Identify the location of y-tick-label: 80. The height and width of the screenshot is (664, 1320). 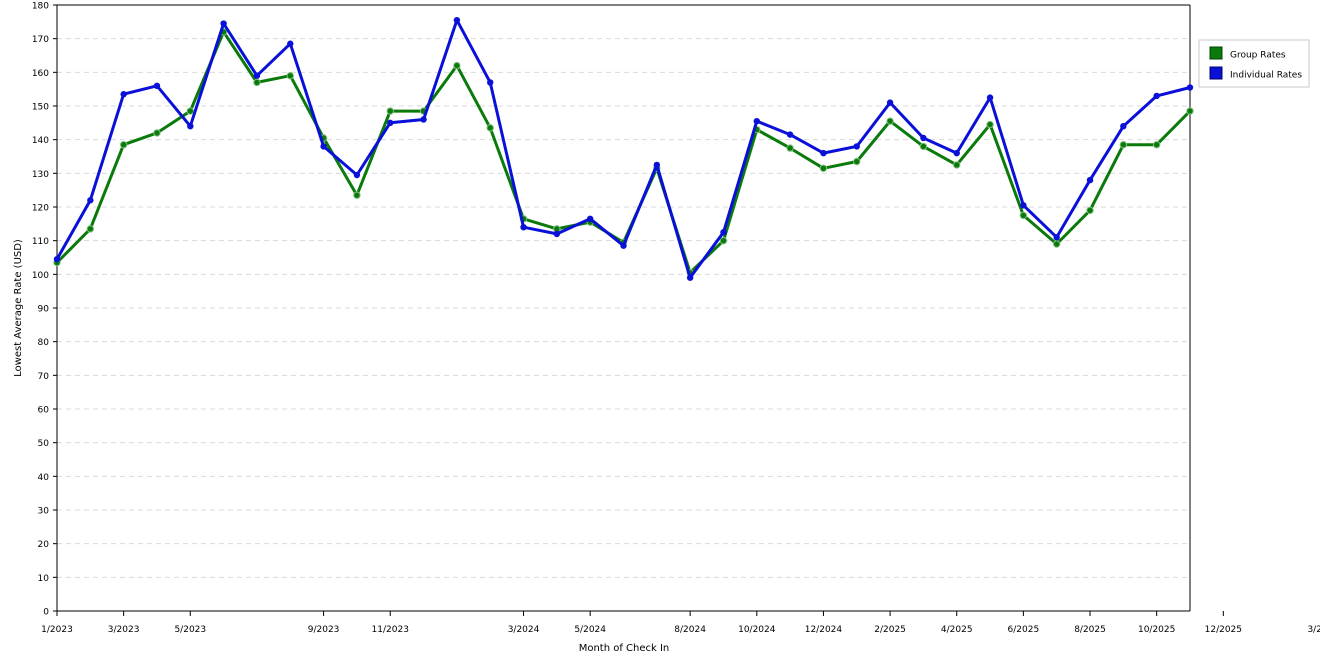
(44, 343).